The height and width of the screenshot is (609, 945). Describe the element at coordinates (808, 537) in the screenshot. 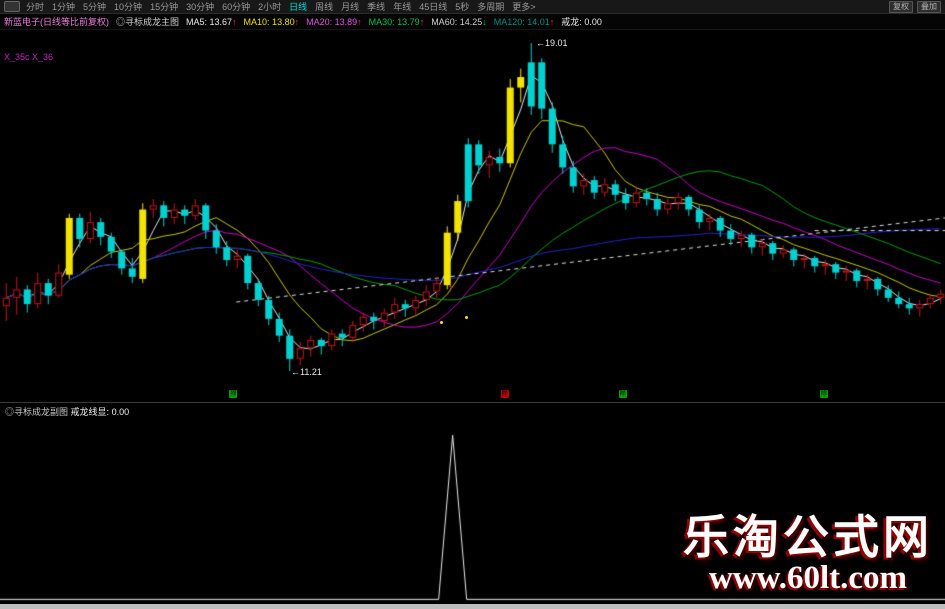

I see `watermark-site-name: 乐淘公式网` at that location.